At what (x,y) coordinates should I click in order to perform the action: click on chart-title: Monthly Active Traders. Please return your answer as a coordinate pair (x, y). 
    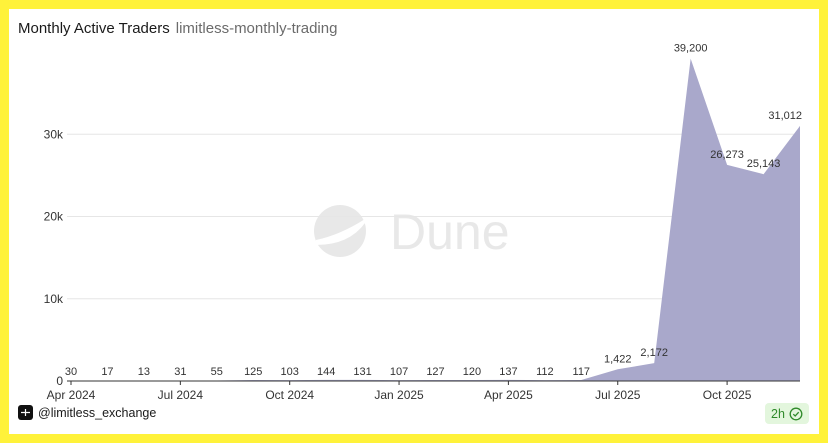
    Looking at the image, I should click on (94, 28).